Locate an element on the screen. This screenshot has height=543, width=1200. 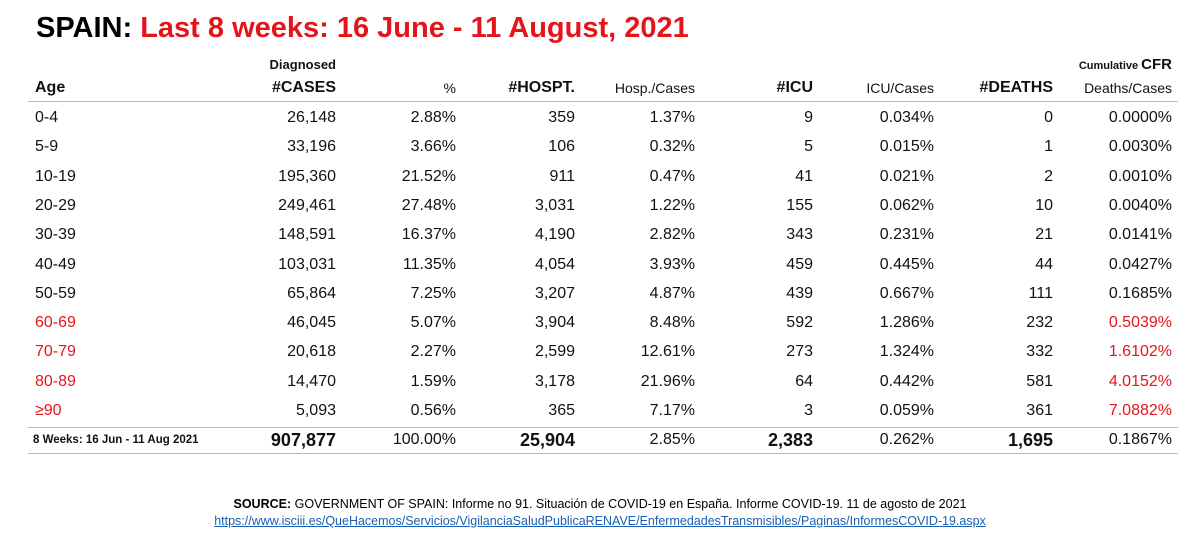
column-header: Deaths/Cases is located at coordinates (1128, 88).